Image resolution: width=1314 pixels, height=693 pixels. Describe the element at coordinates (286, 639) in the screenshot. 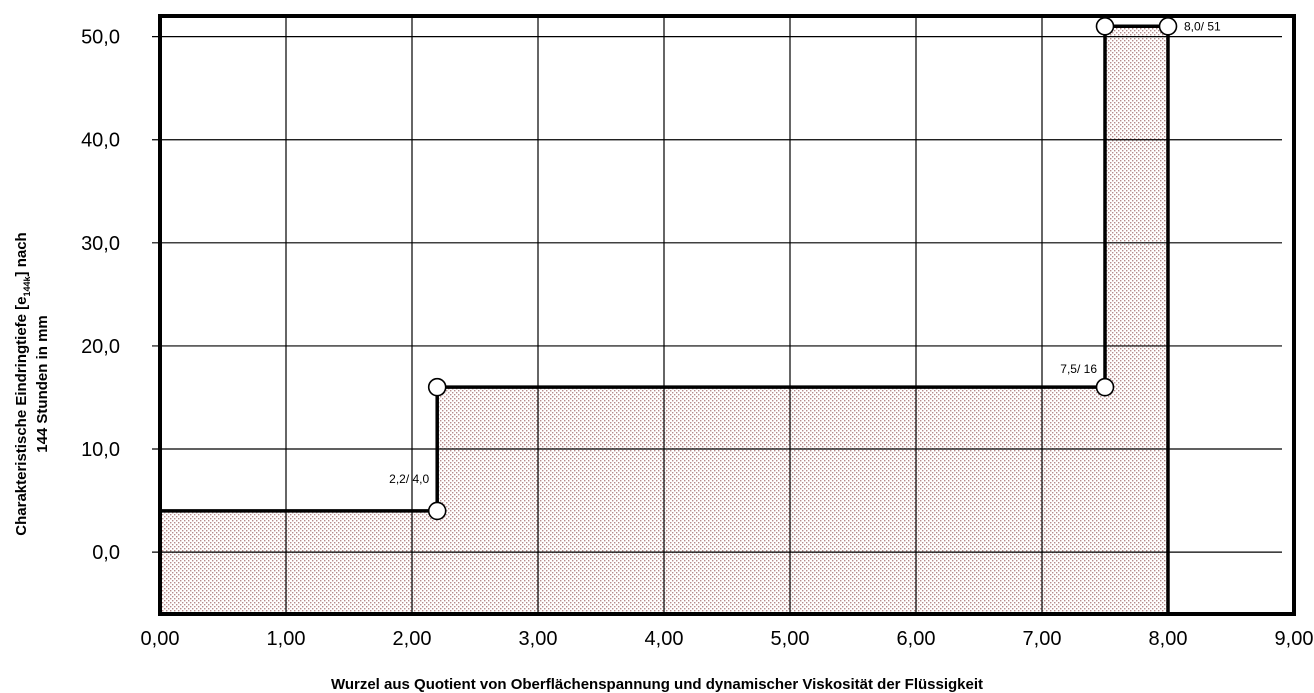

I see `x-tick-label: 1,00` at that location.